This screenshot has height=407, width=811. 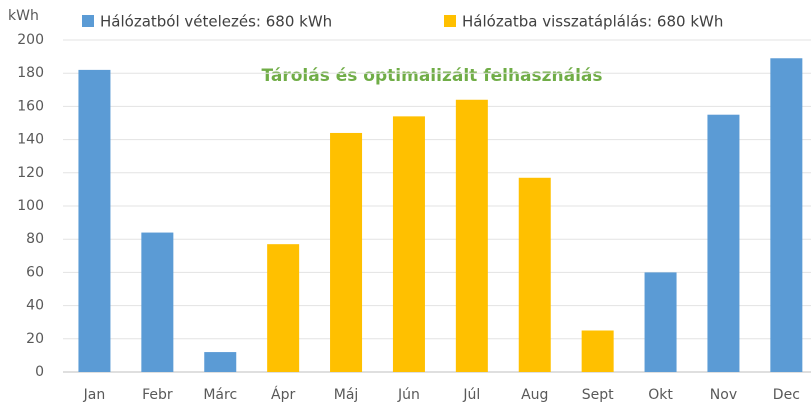 What do you see at coordinates (30, 206) in the screenshot?
I see `y-tick-label: 100` at bounding box center [30, 206].